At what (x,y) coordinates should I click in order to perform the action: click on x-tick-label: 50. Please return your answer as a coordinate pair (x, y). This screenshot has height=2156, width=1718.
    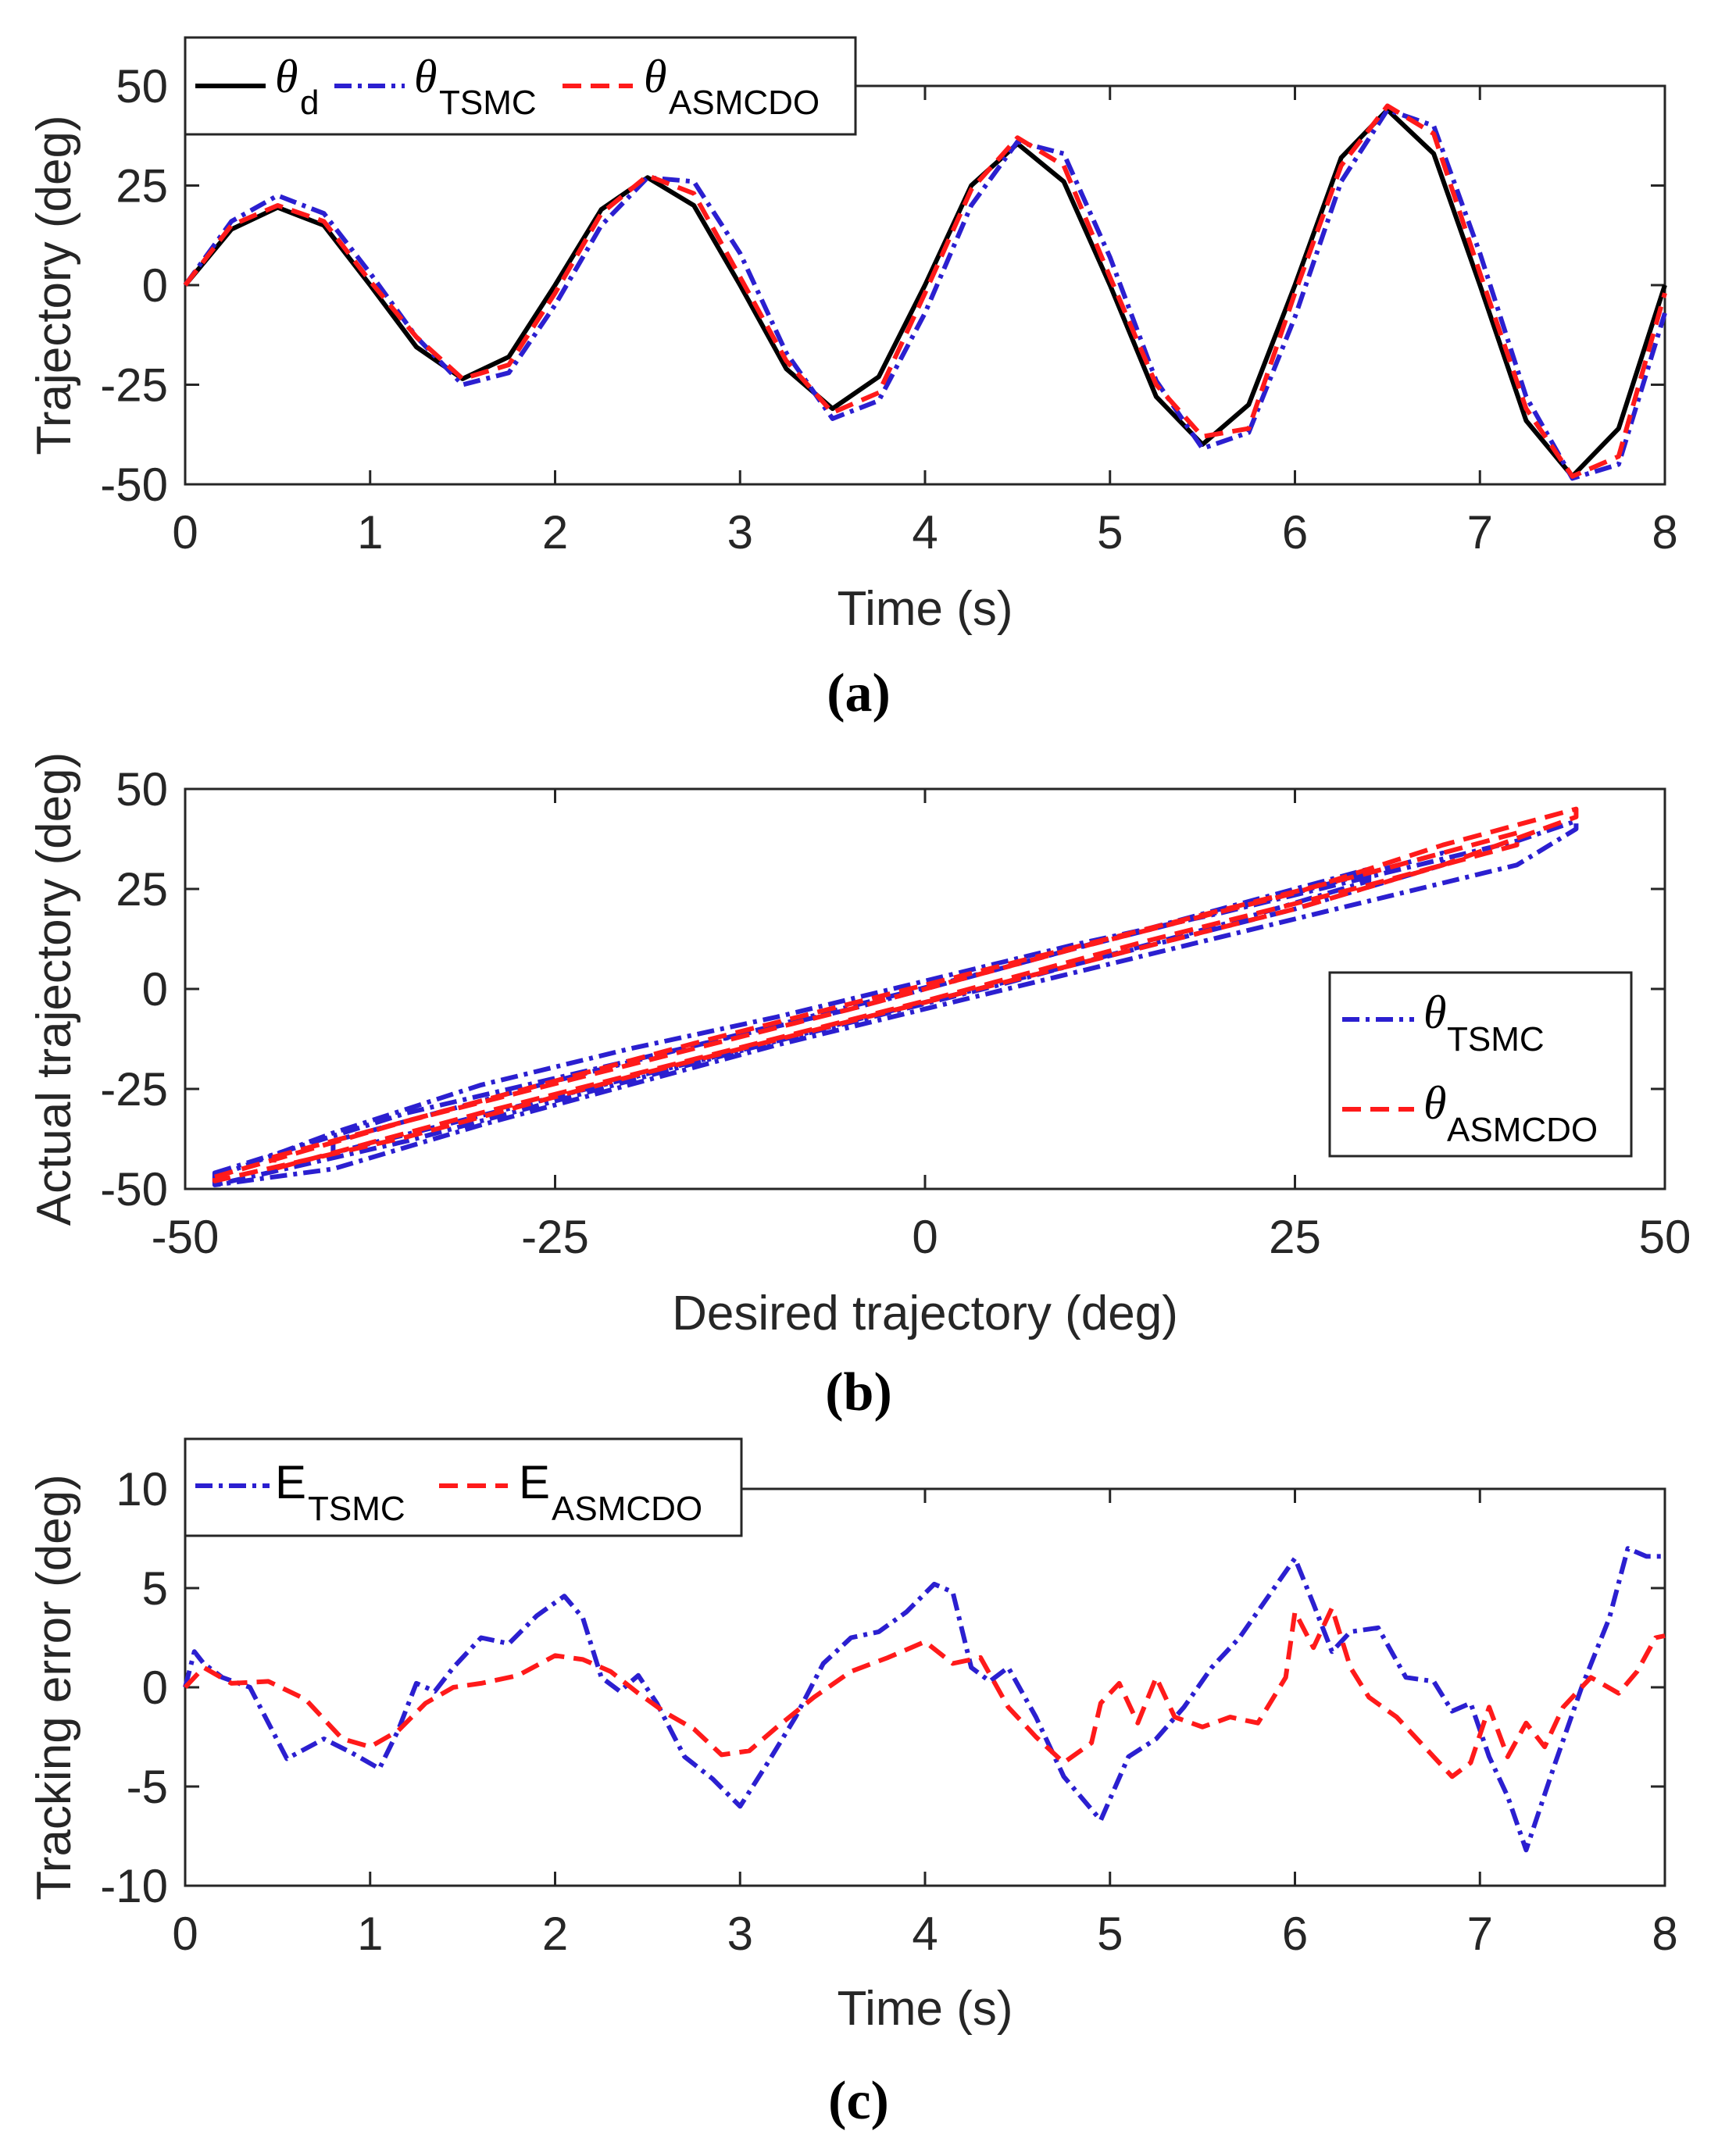
    Looking at the image, I should click on (1665, 1237).